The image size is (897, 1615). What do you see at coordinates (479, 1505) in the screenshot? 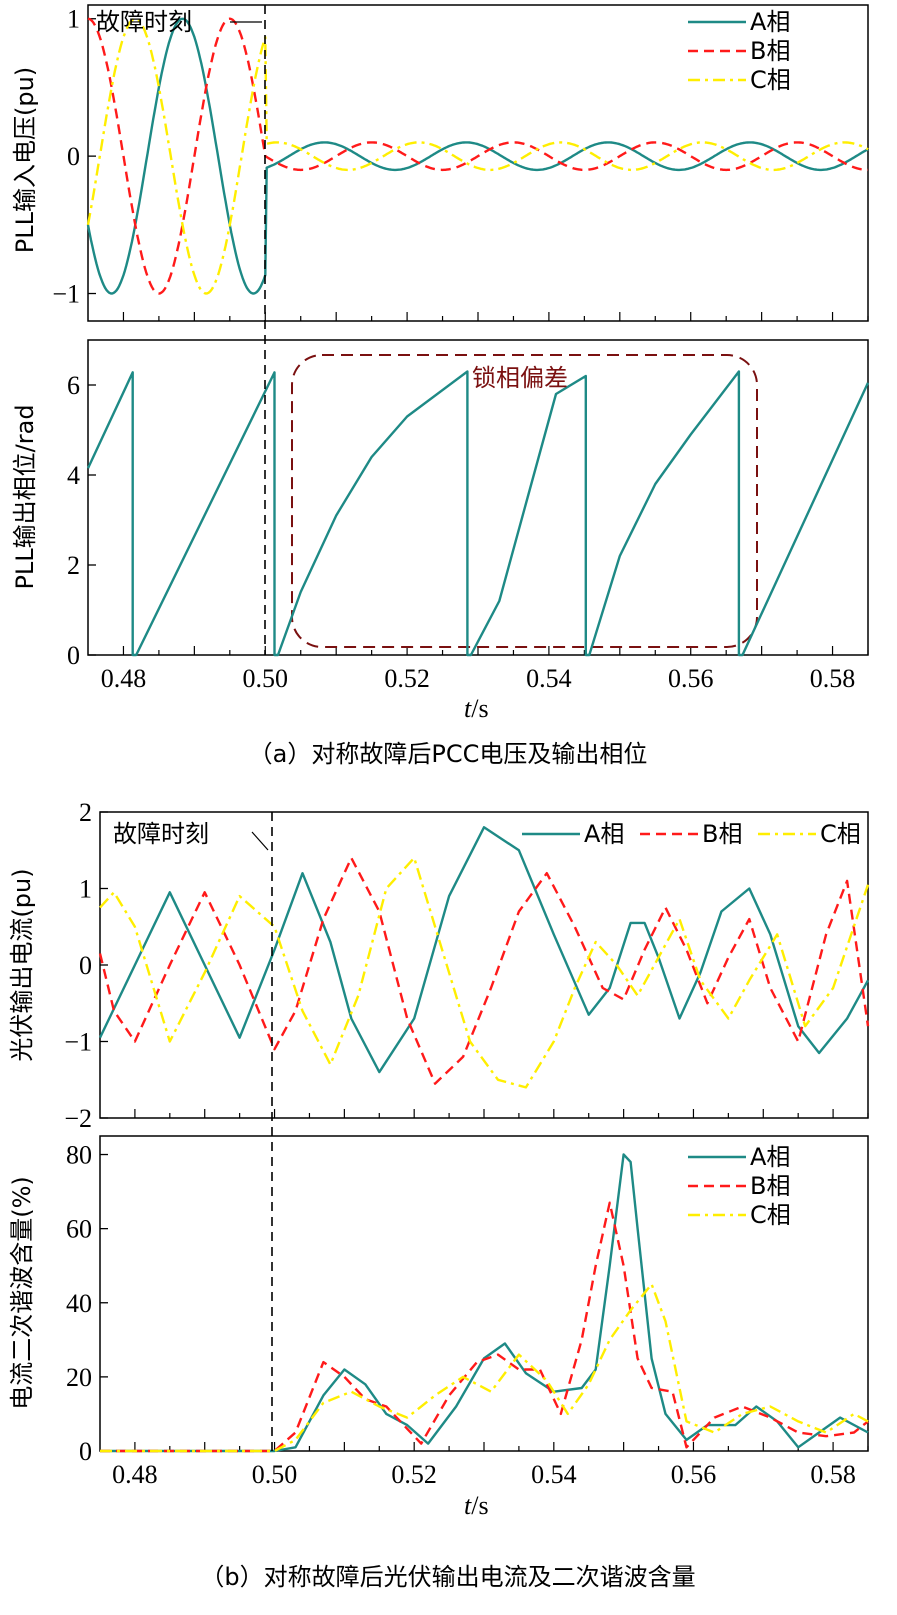
I see `x-axis-unit-b: /s` at bounding box center [479, 1505].